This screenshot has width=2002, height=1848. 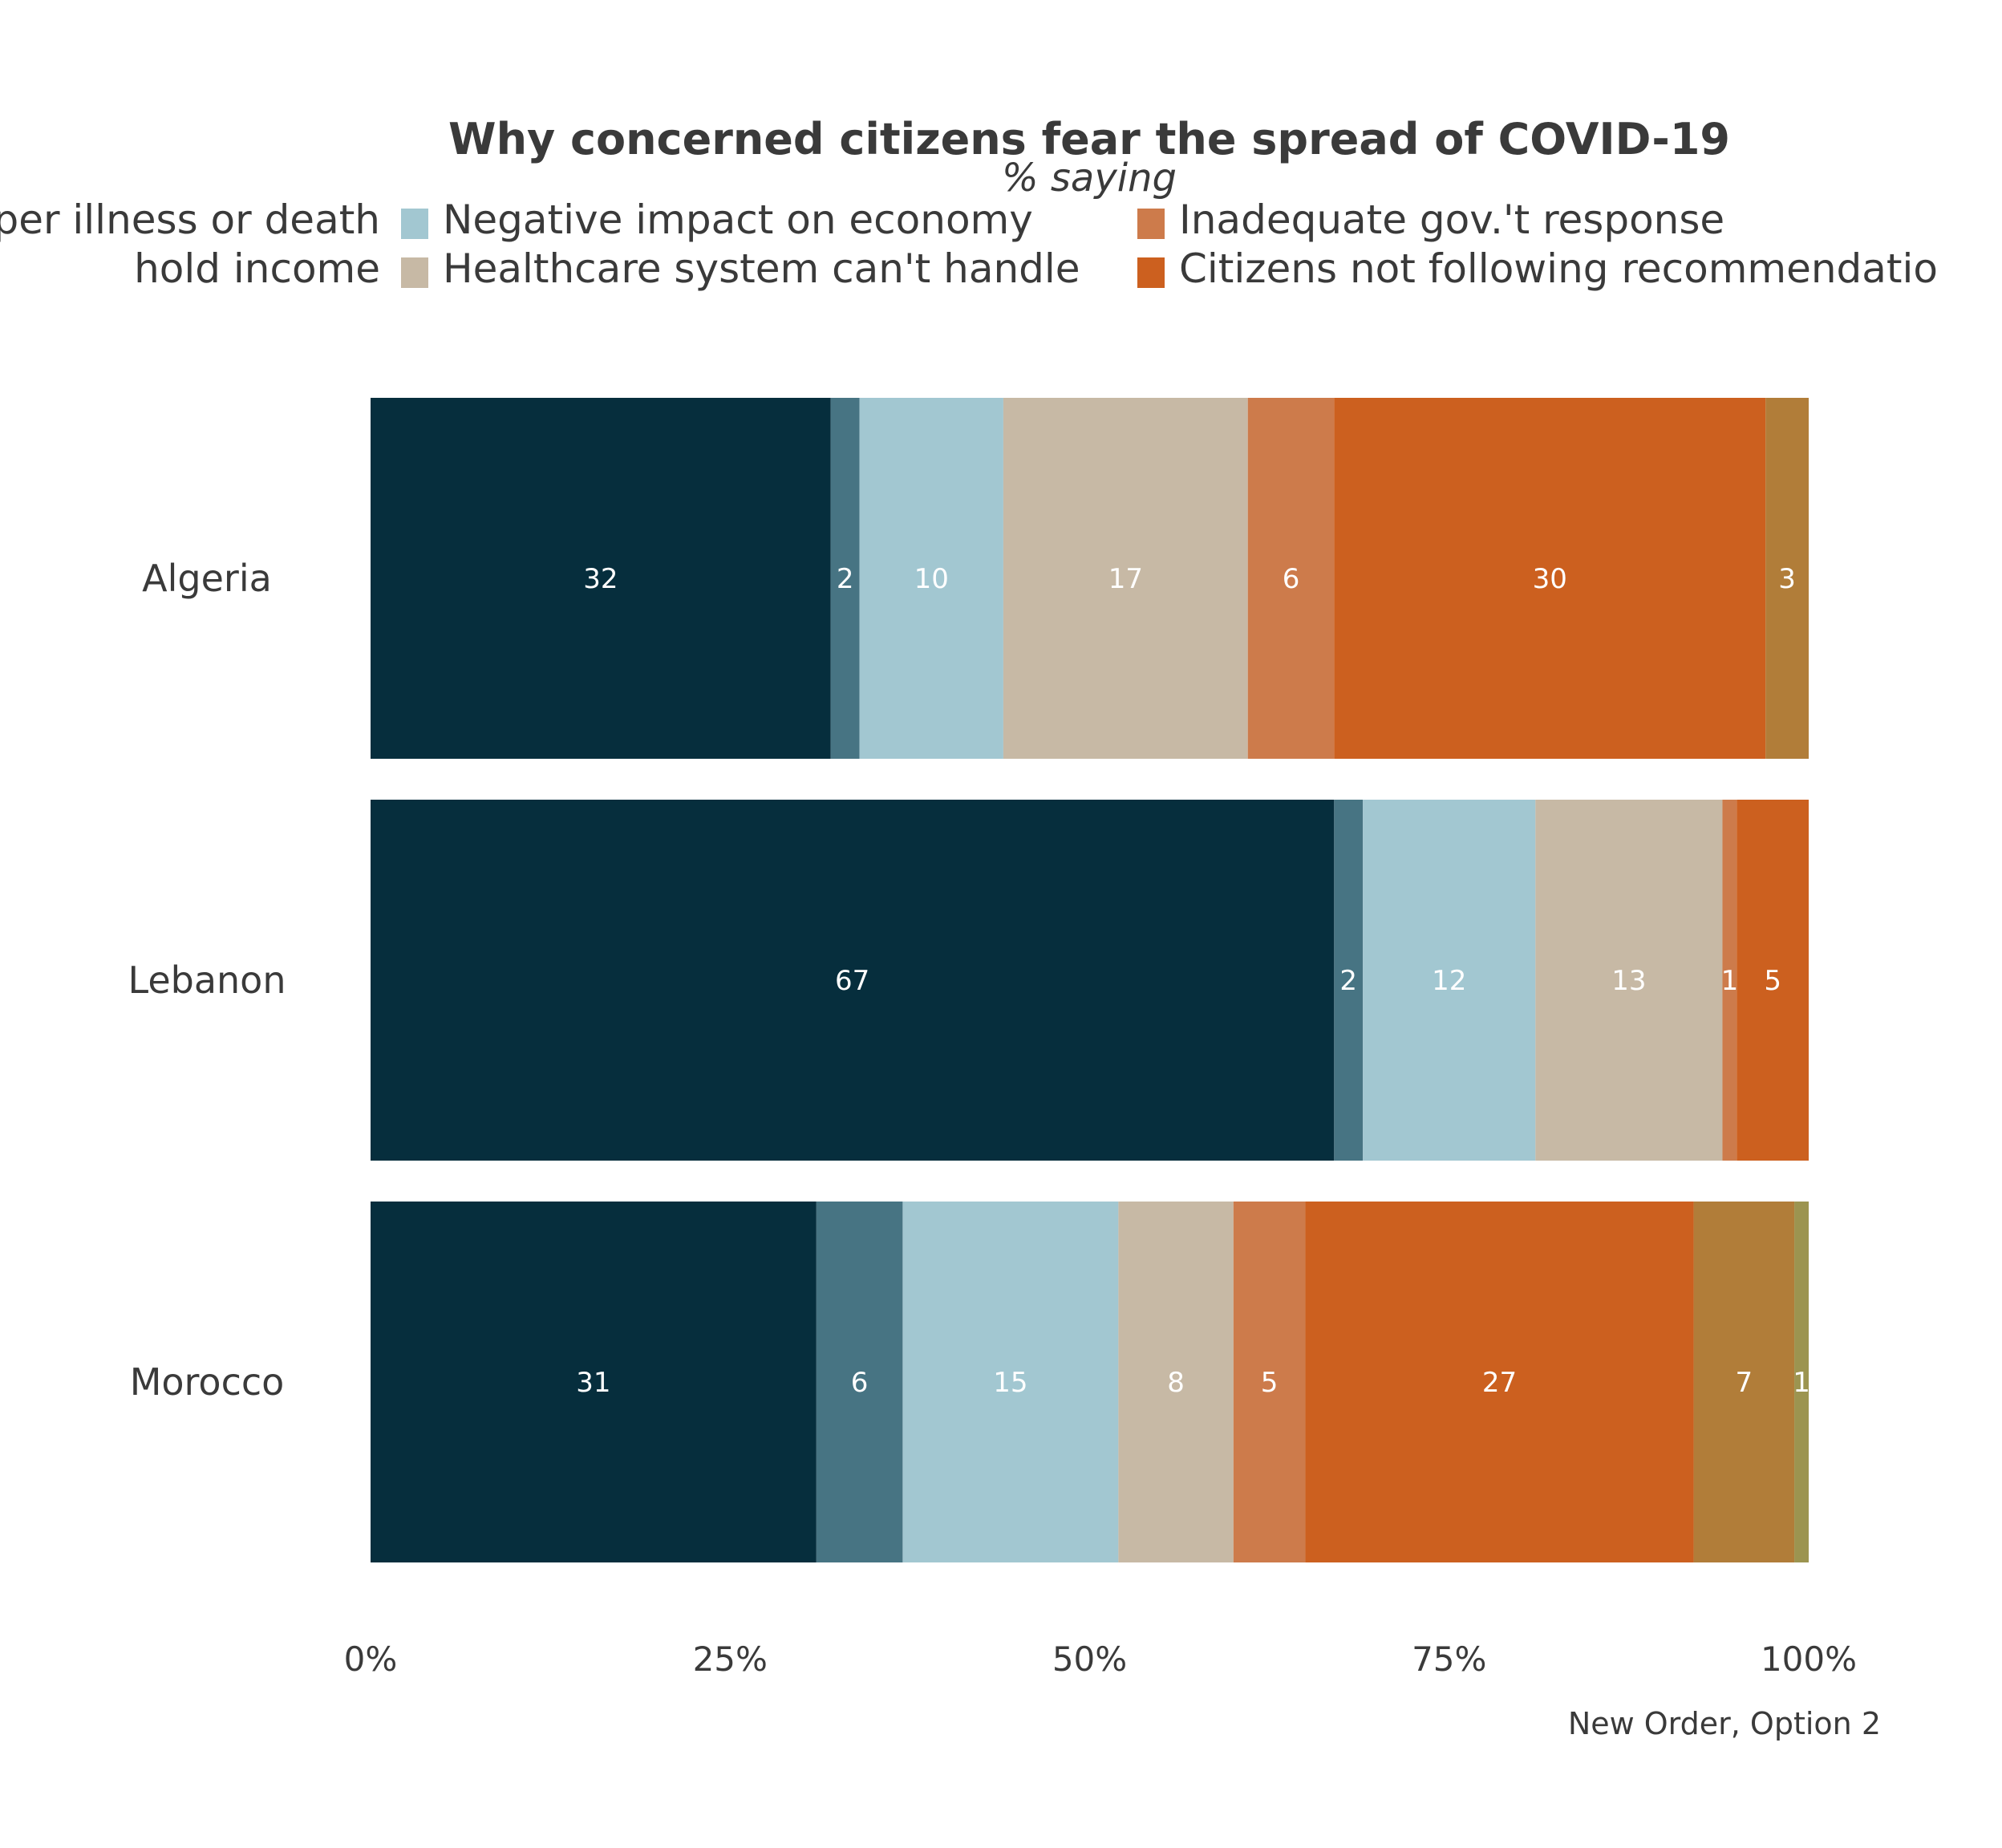 I want to click on legend-label: Negative impact on economy, so click(x=738, y=220).